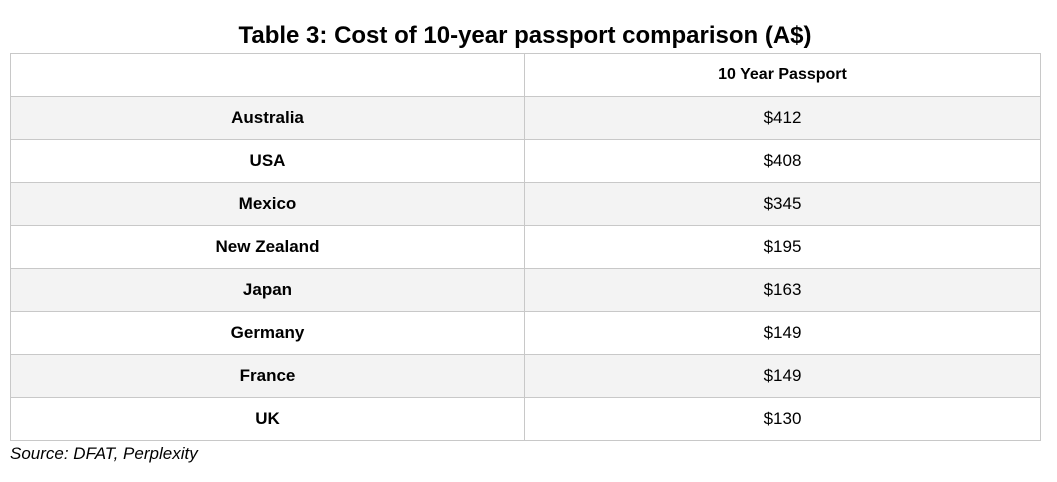 This screenshot has width=1057, height=482. What do you see at coordinates (782, 247) in the screenshot?
I see `cost-cell: $195` at bounding box center [782, 247].